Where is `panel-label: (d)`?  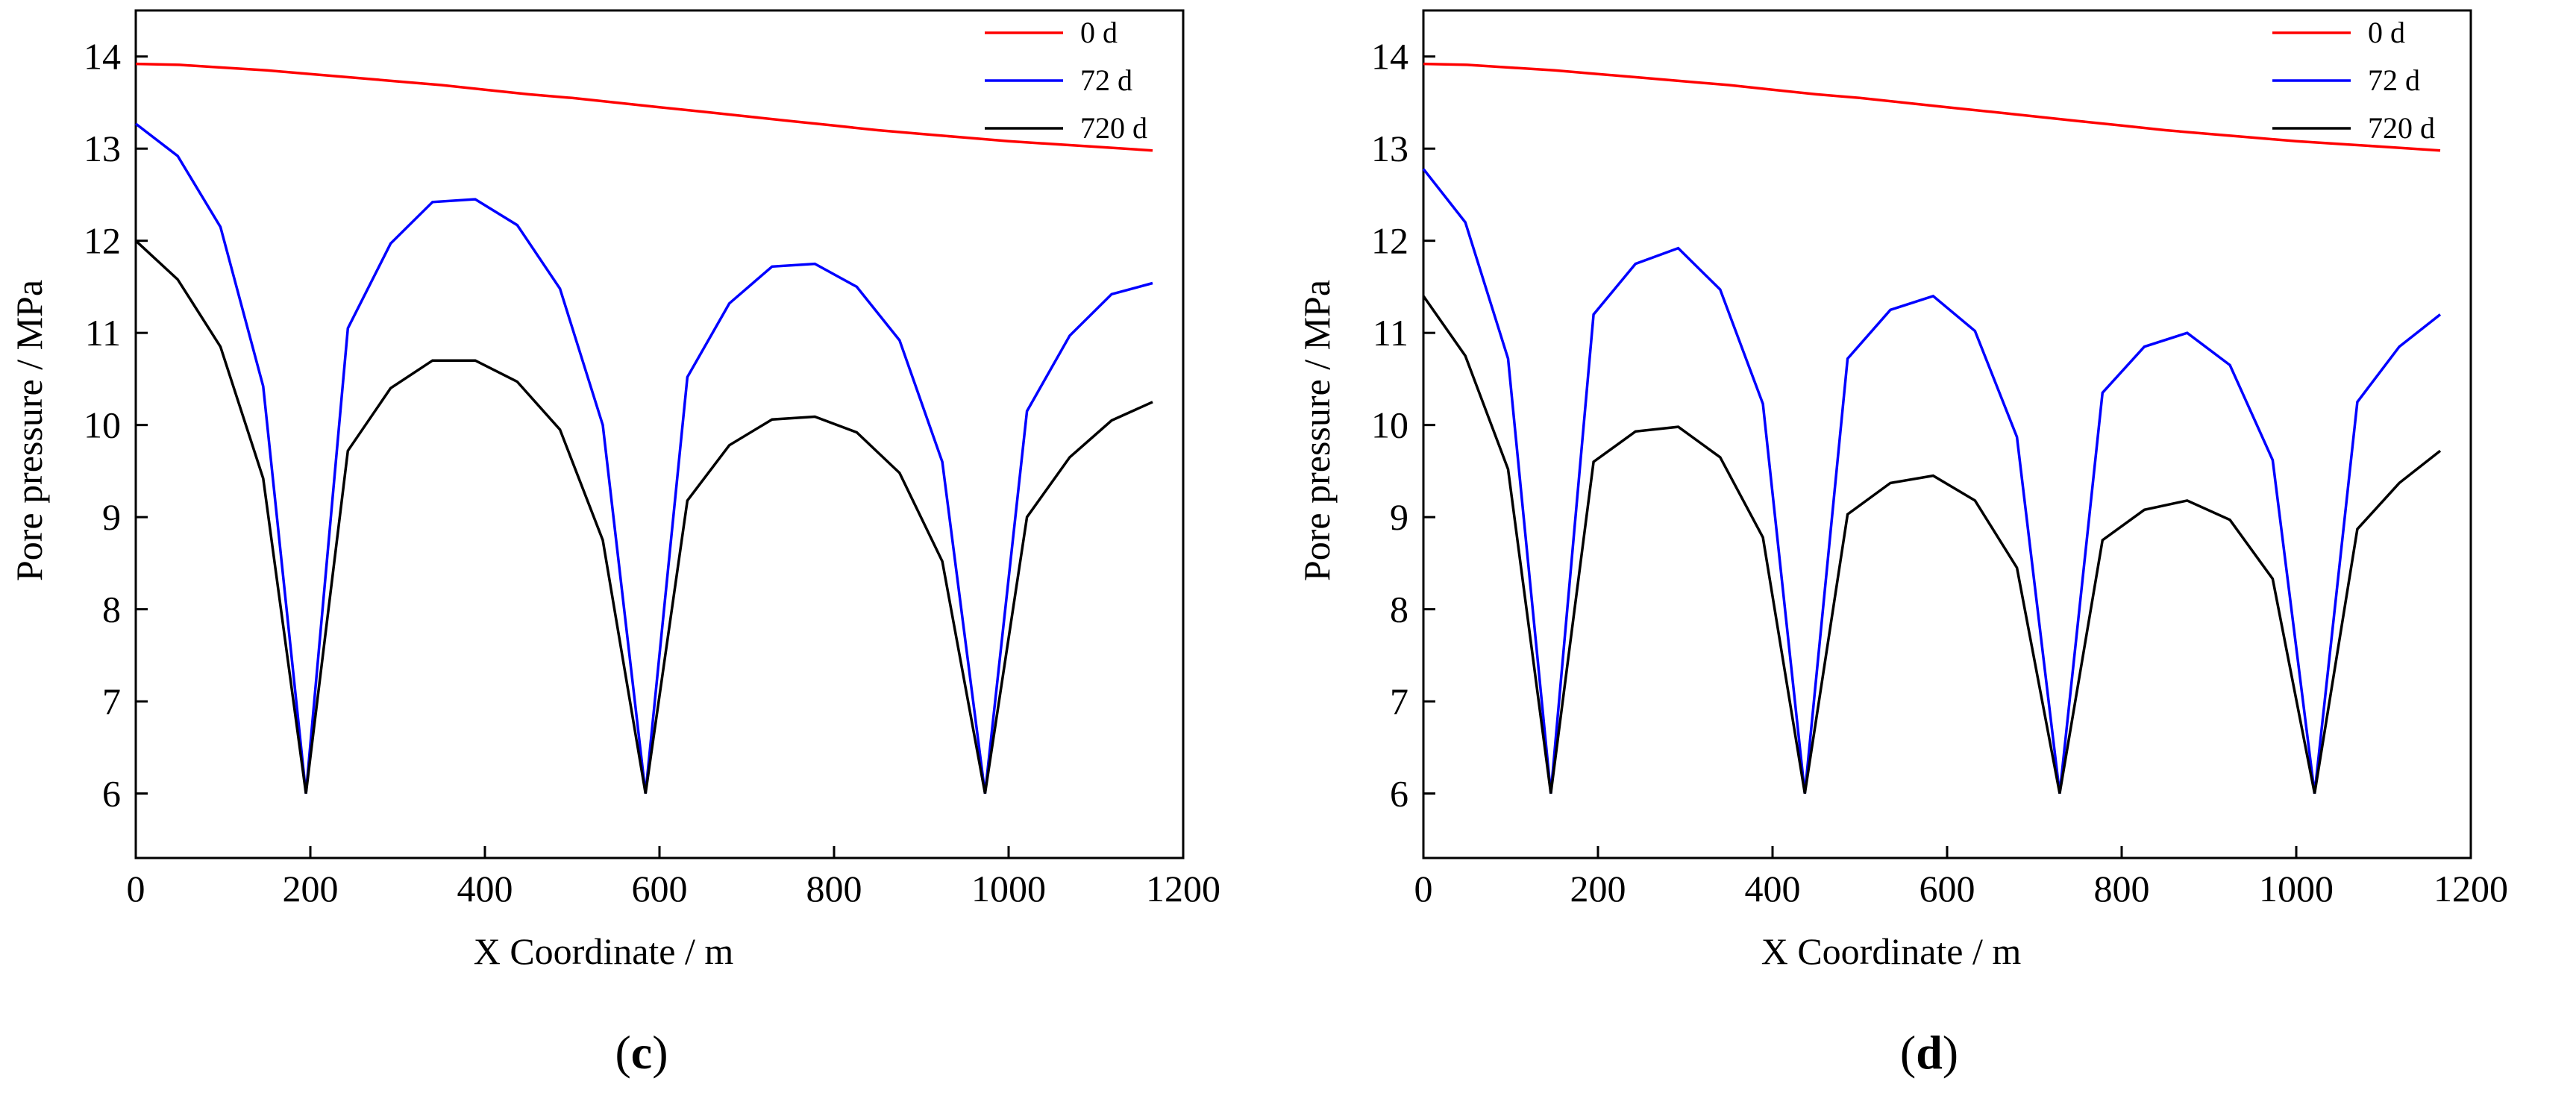
panel-label: (d) is located at coordinates (1929, 1052).